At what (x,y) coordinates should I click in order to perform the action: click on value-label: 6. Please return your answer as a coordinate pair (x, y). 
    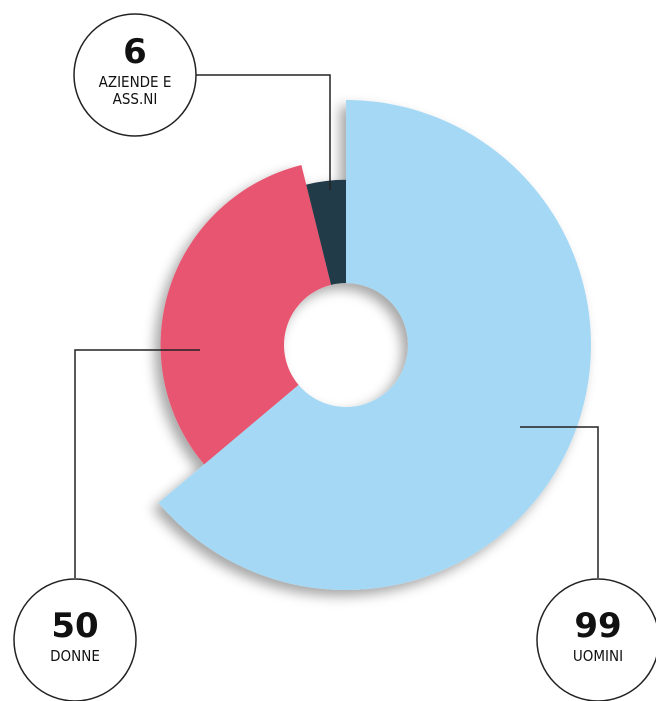
    Looking at the image, I should click on (135, 52).